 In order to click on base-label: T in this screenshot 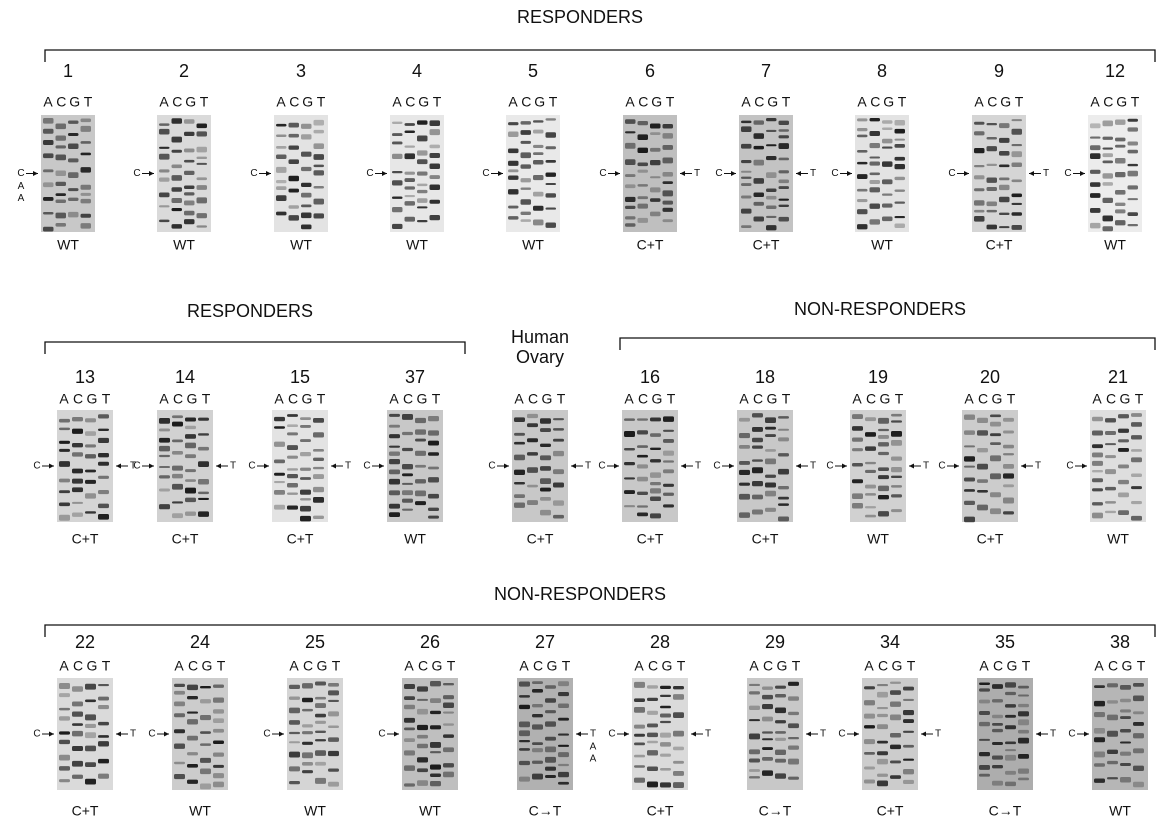, I will do `click(670, 102)`.